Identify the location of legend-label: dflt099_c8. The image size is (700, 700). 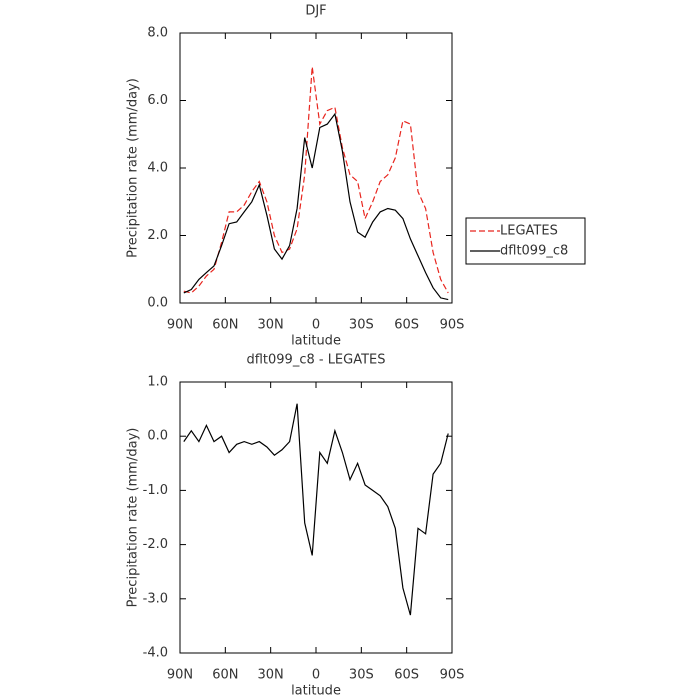
(534, 251).